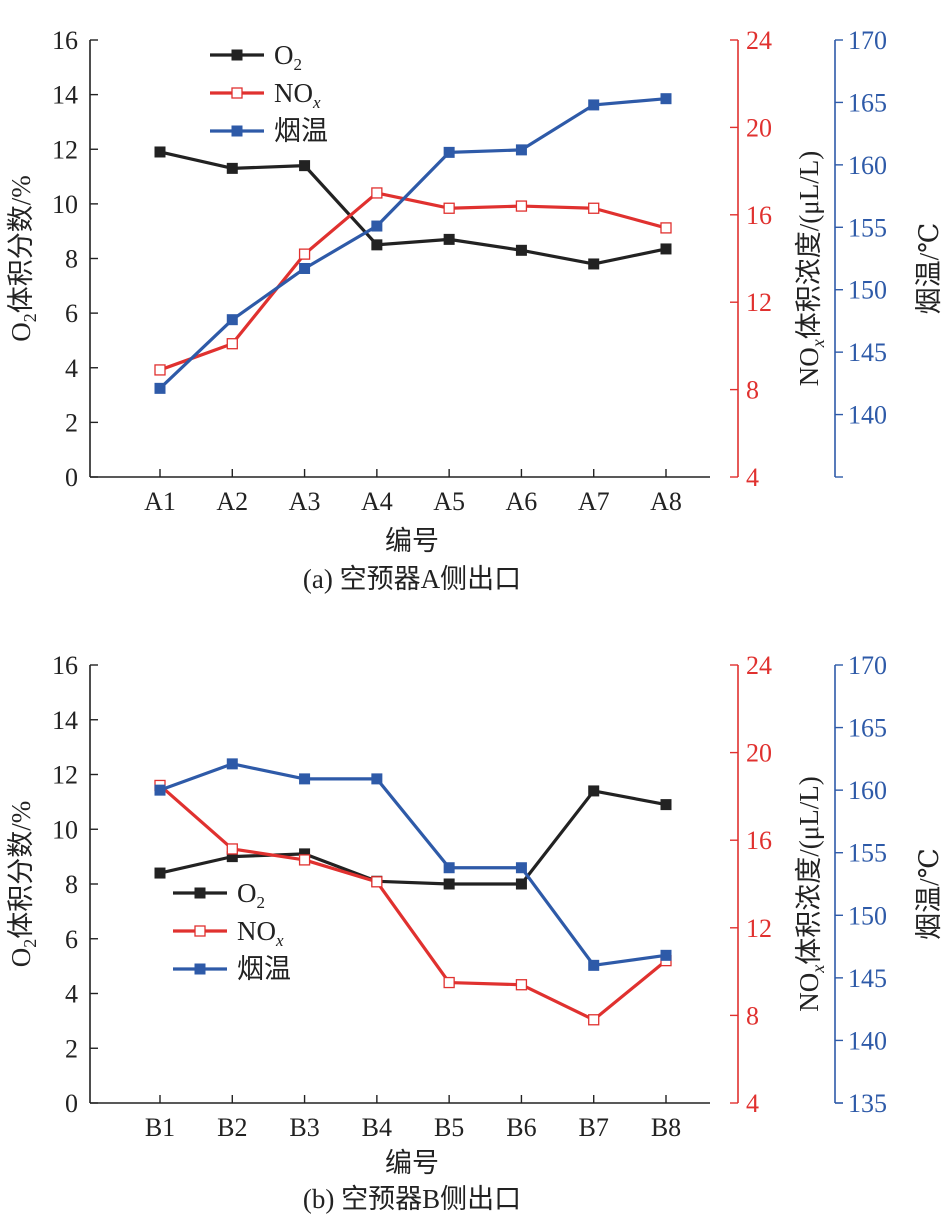 The width and height of the screenshot is (950, 1230). What do you see at coordinates (666, 1127) in the screenshot?
I see `x-tick-label: B8` at bounding box center [666, 1127].